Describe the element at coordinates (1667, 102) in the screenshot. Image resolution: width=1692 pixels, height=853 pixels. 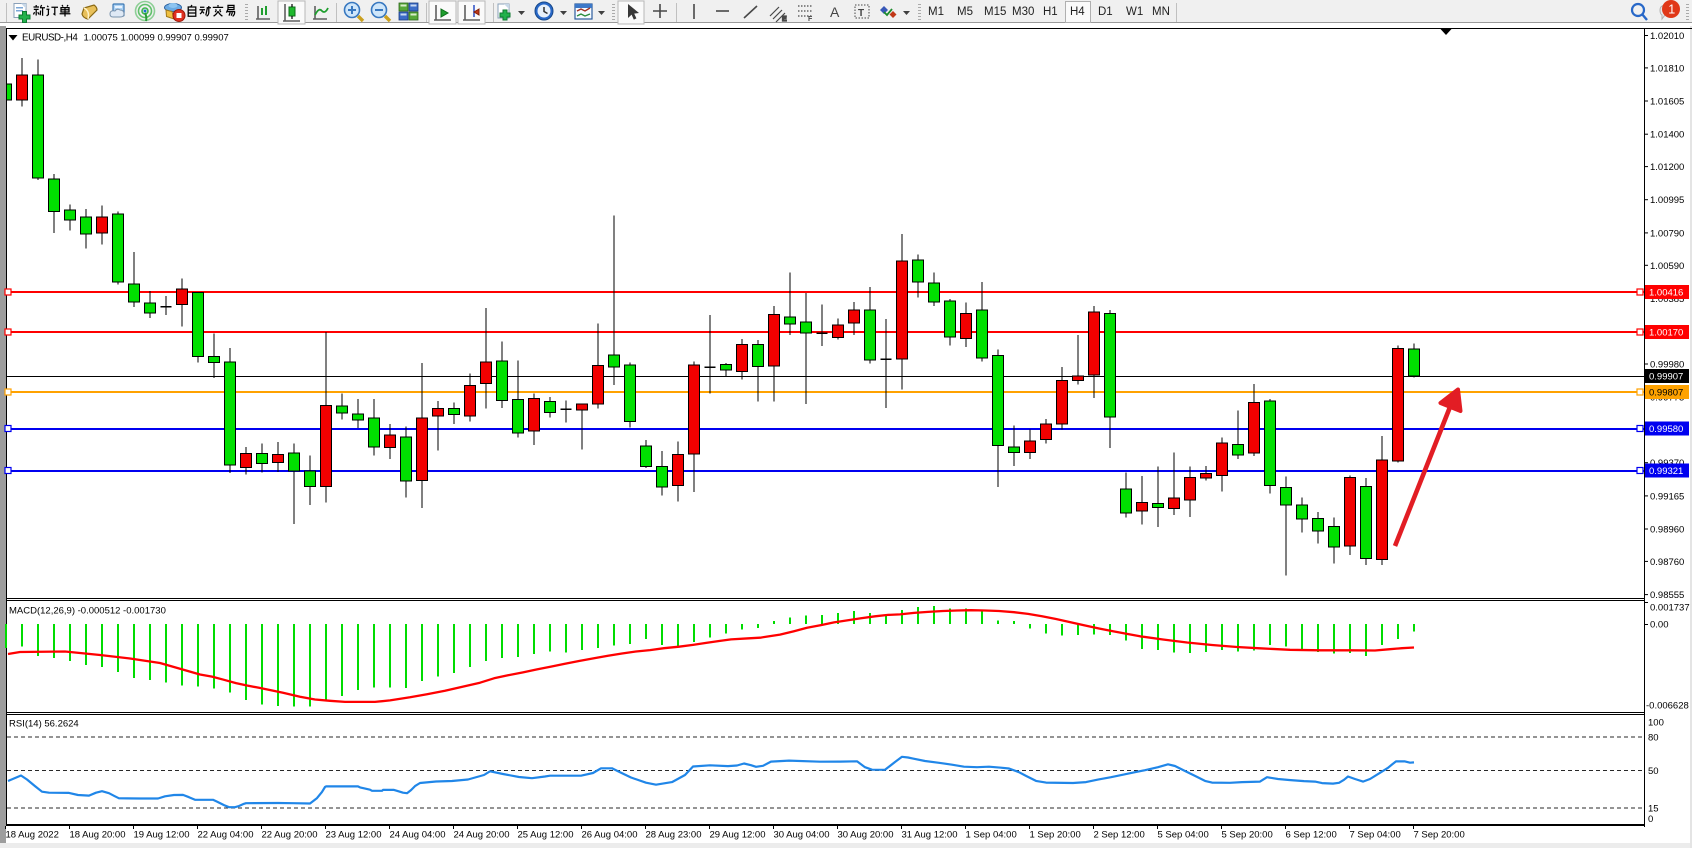
I see `svg-text: 1.01605` at that location.